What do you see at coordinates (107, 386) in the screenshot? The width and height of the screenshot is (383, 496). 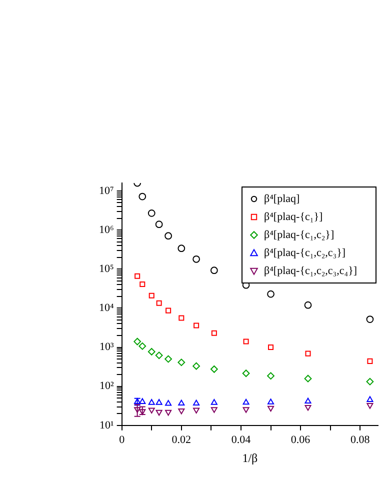 I see `y-tick-label: 10²` at bounding box center [107, 386].